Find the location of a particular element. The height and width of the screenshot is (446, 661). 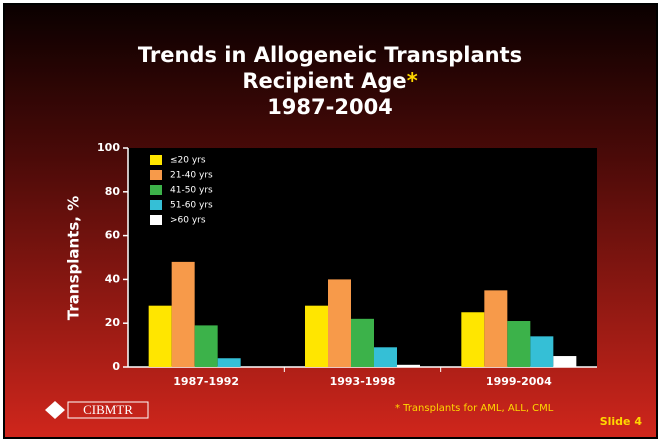

legend-label: 51-60 yrs is located at coordinates (191, 206).